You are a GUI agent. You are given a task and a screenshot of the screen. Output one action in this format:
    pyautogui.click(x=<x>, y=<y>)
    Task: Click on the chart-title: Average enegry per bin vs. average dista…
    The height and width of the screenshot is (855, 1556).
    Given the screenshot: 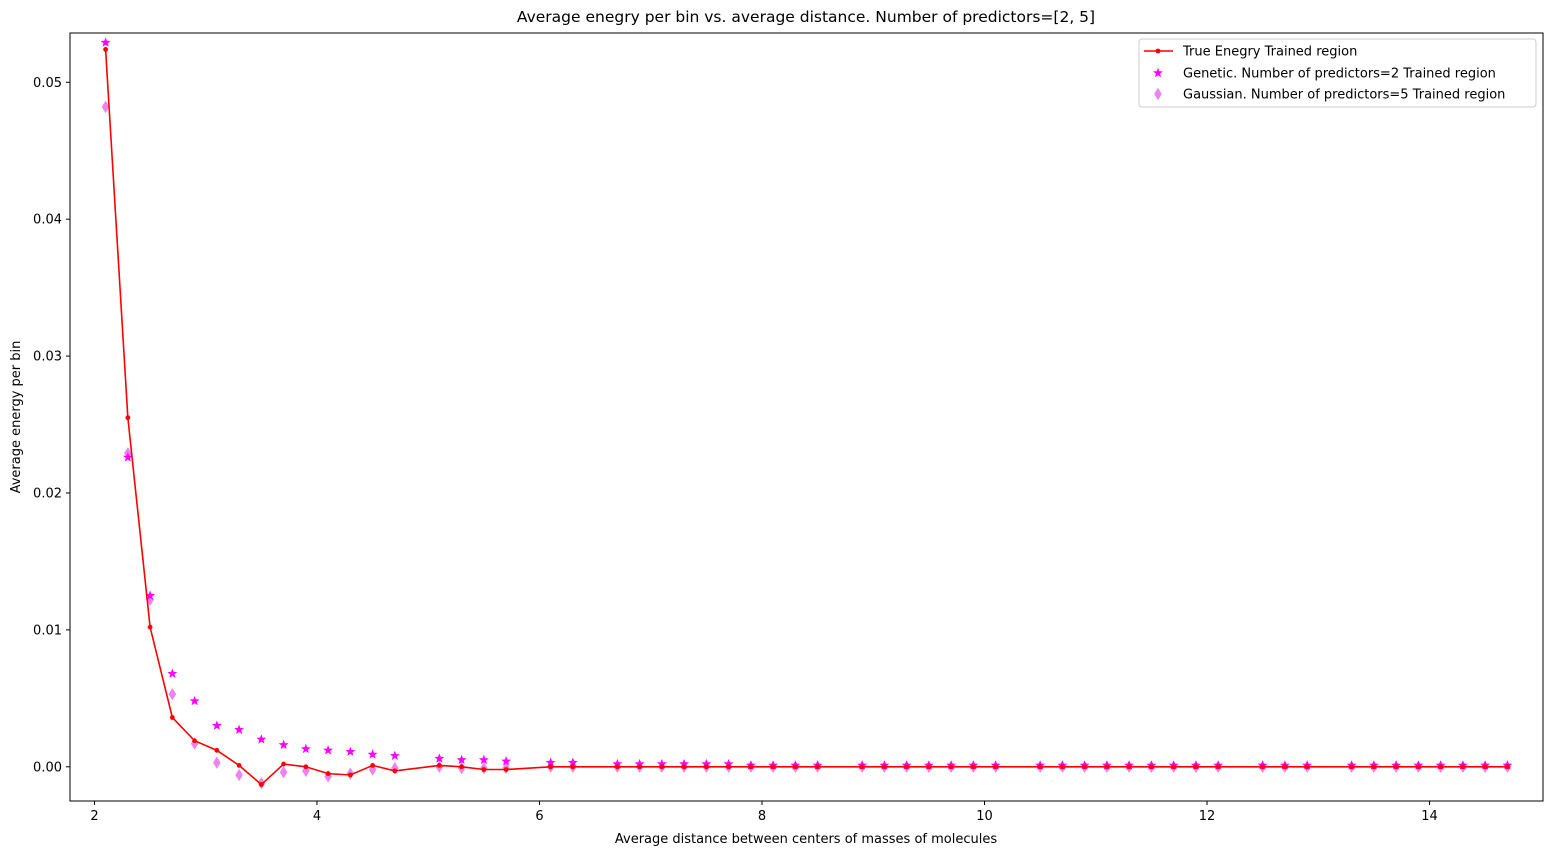 What is the action you would take?
    pyautogui.click(x=806, y=17)
    